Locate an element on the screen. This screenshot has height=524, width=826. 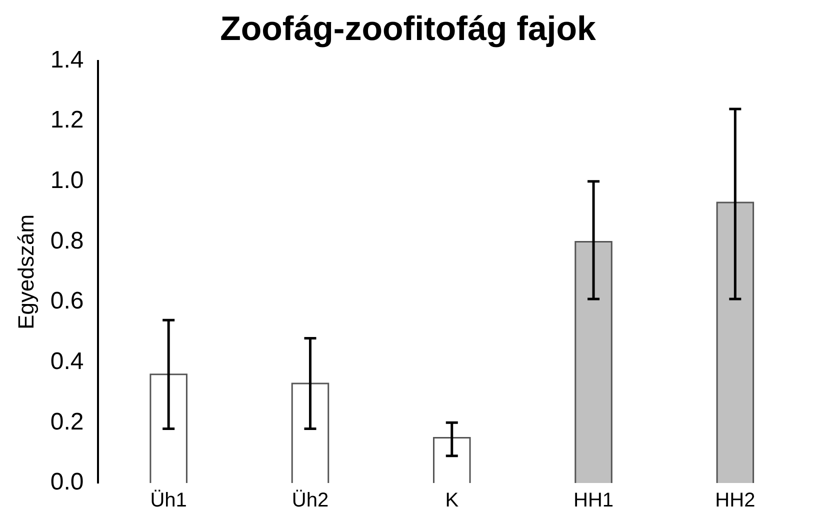
y-tick-label: 1.4 is located at coordinates (67, 60).